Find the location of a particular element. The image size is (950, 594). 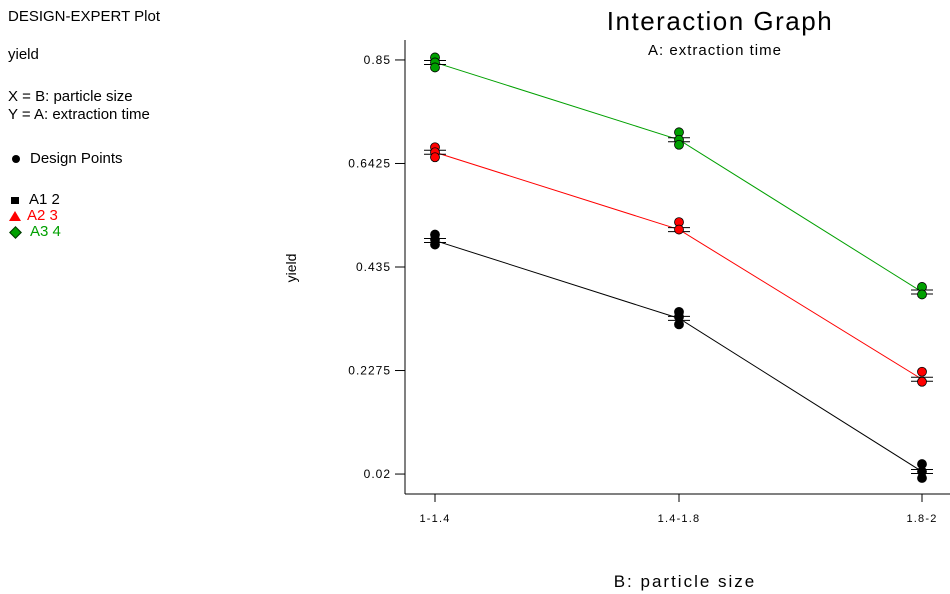

design-point-icon is located at coordinates (16, 159).